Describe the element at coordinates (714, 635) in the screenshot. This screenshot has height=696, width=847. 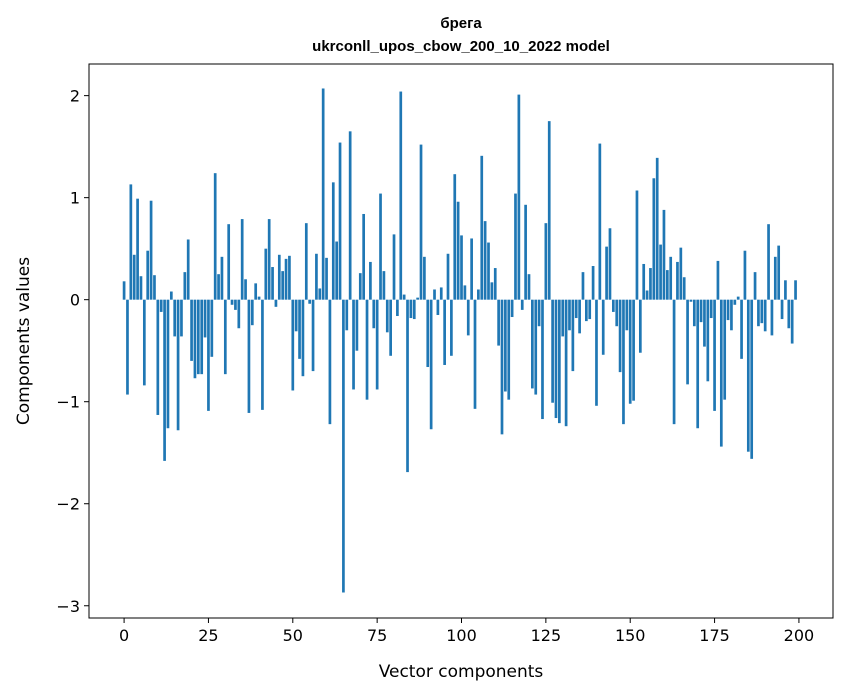
I see `x-tick-label: 175` at that location.